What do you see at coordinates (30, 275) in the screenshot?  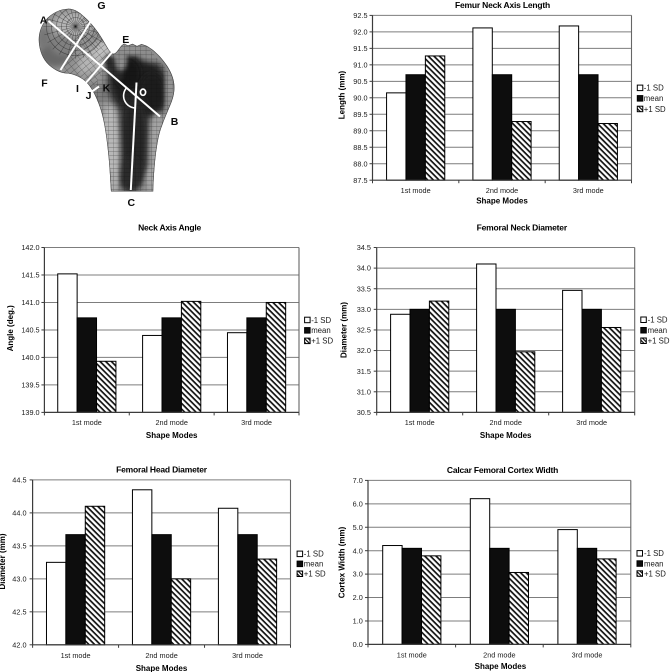 I see `svg-text: 141.5` at bounding box center [30, 275].